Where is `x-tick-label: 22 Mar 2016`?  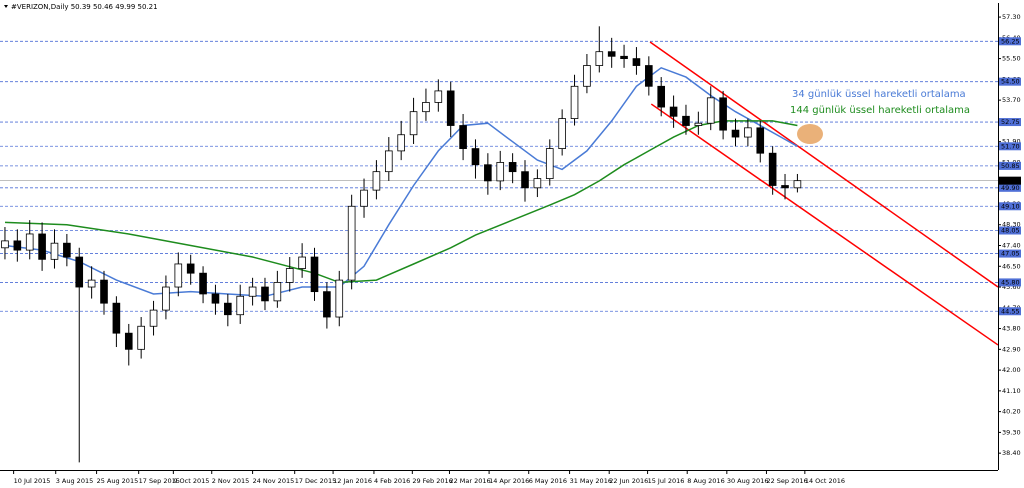
x-tick-label: 22 Mar 2016 is located at coordinates (469, 481).